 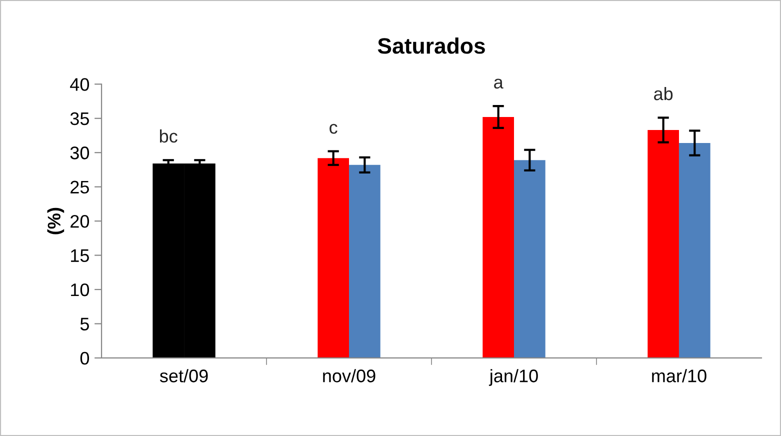 I want to click on y-tick-label: 20, so click(x=80, y=221).